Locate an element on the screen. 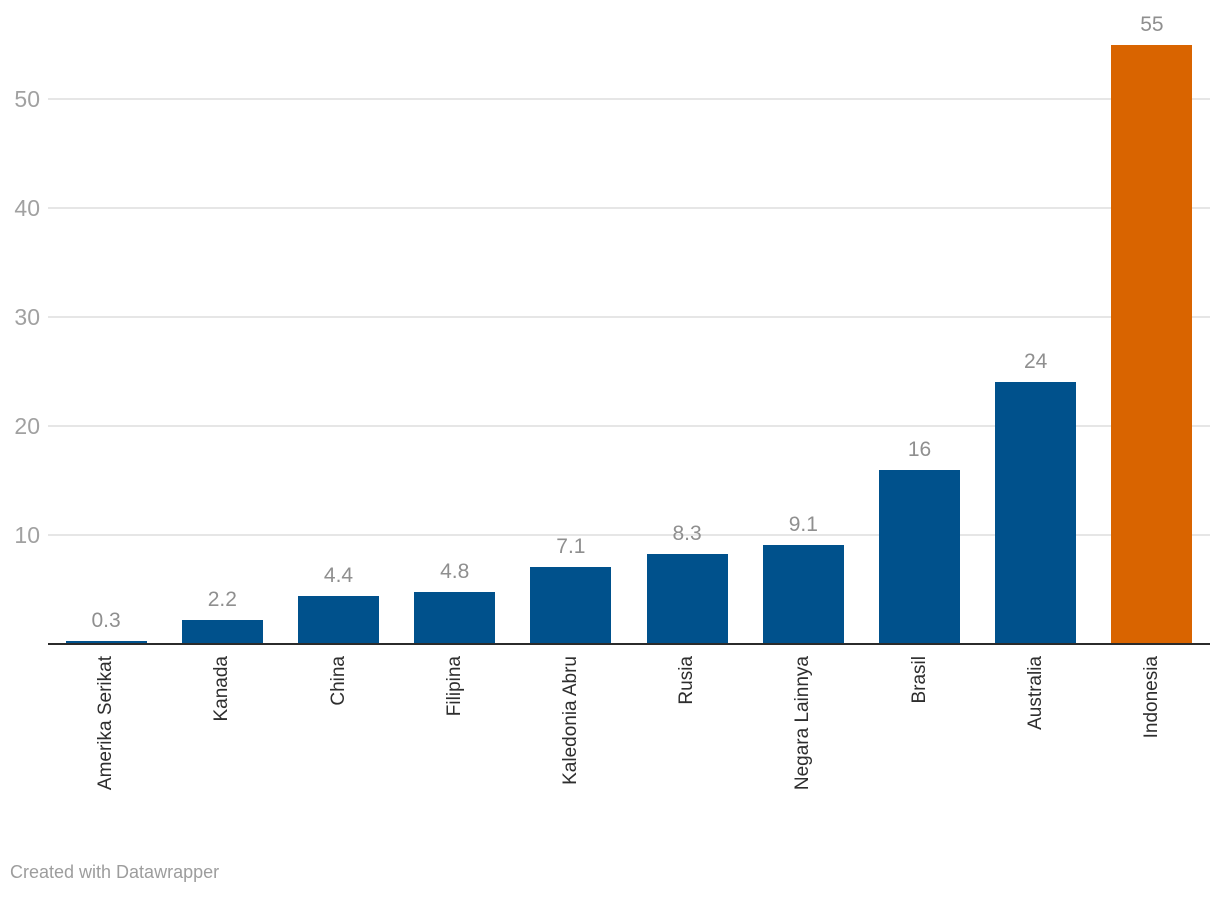 Image resolution: width=1220 pixels, height=902 pixels. value-label-kaledonia-abru: 7.1 is located at coordinates (571, 546).